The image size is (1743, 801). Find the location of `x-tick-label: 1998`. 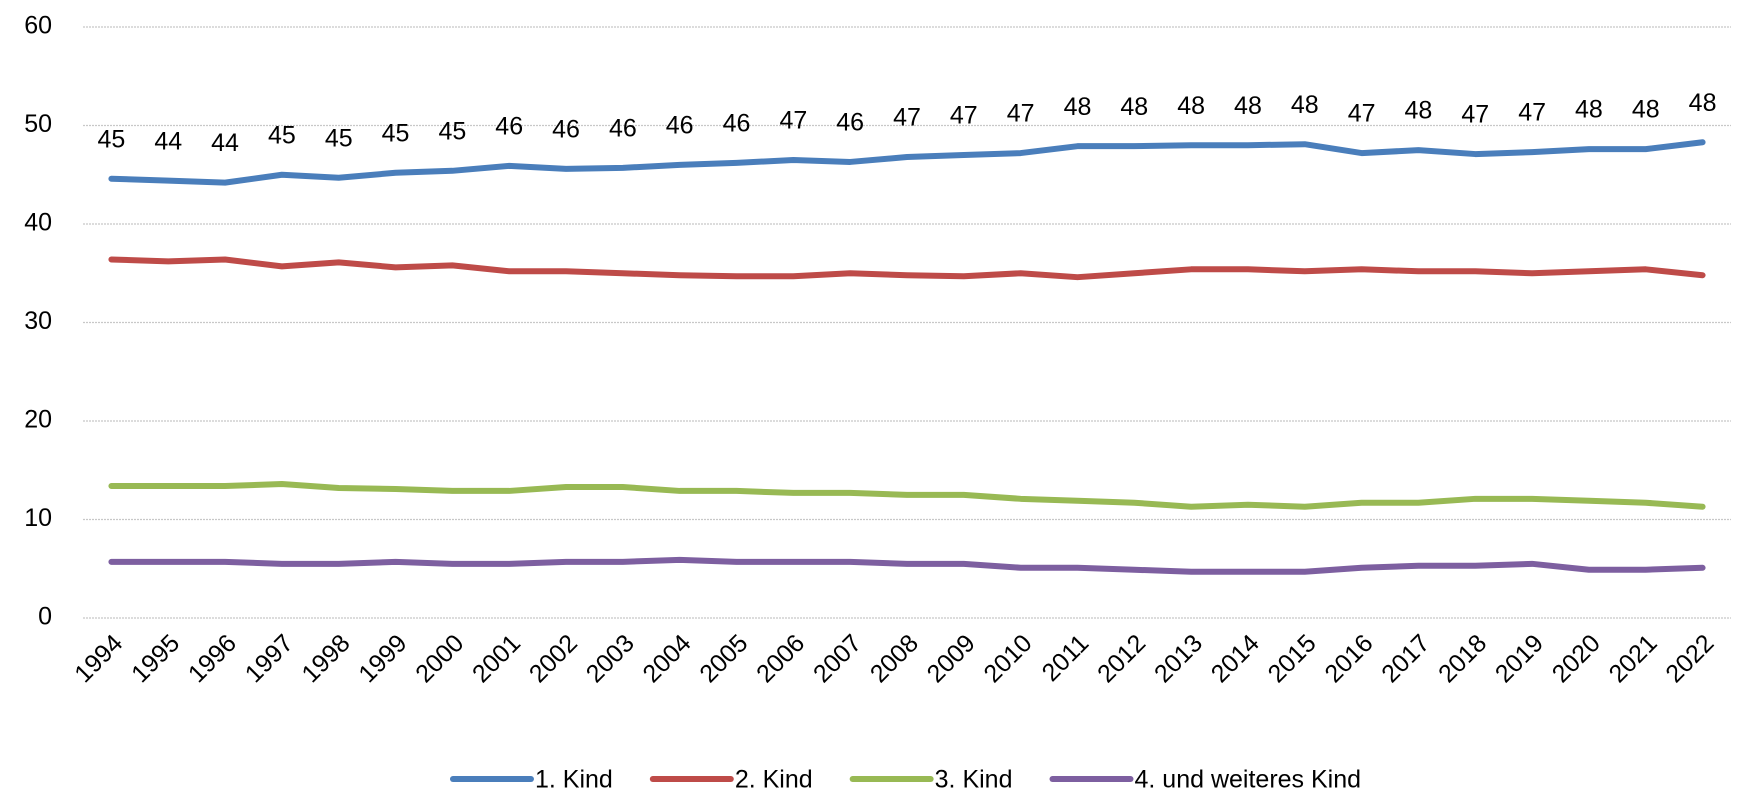

x-tick-label: 1998 is located at coordinates (326, 658).